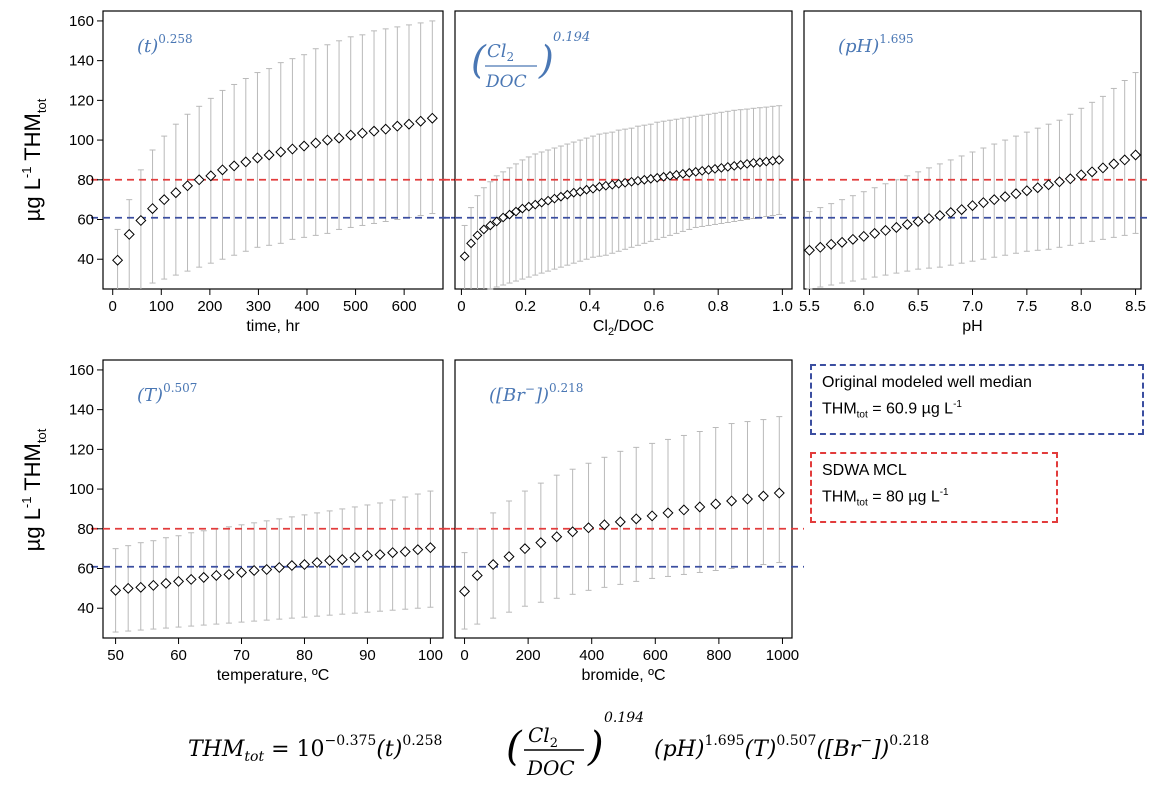 This screenshot has width=1149, height=795. Describe the element at coordinates (591, 655) in the screenshot. I see `x-tick-label: 400` at that location.